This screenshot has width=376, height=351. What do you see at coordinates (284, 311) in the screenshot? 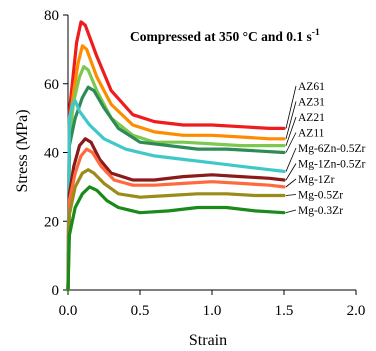
I see `x-tick-label: 1.5` at bounding box center [284, 311].